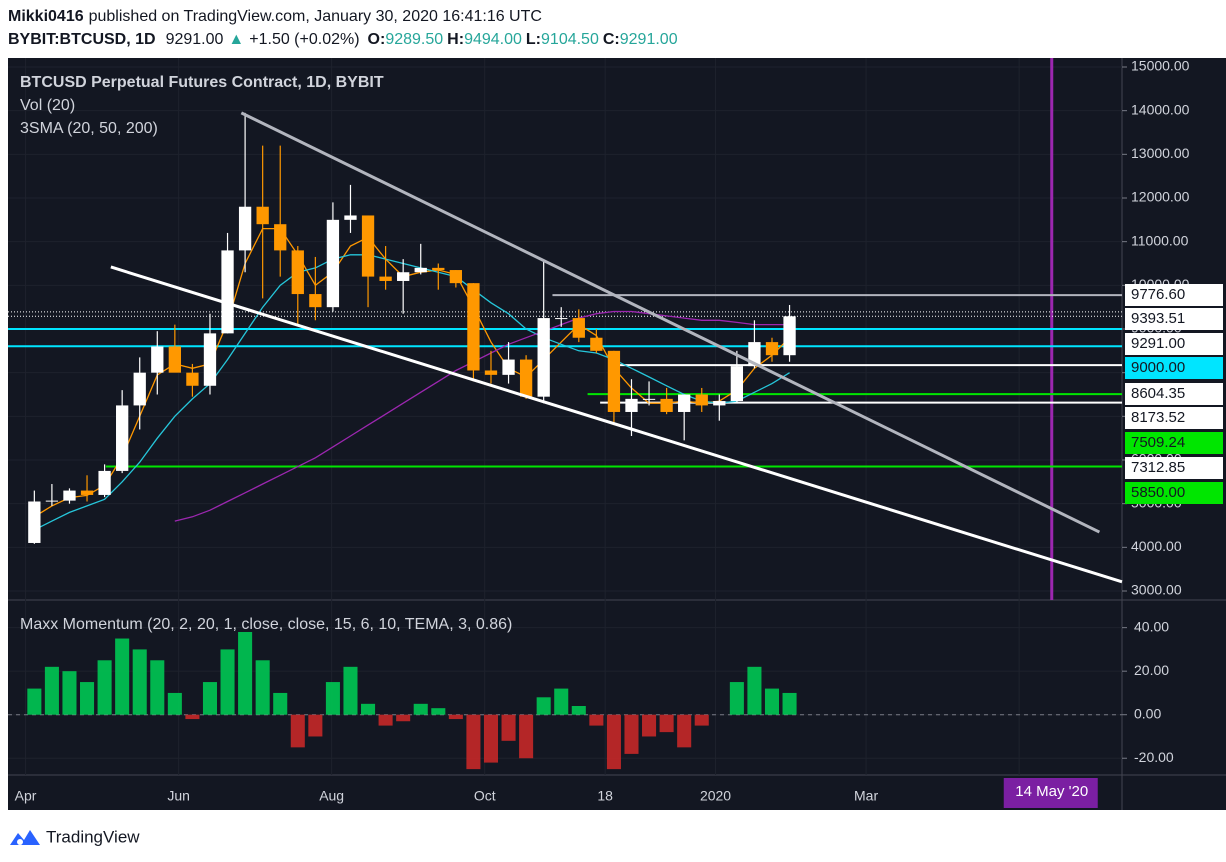 The width and height of the screenshot is (1226, 862). What do you see at coordinates (605, 796) in the screenshot?
I see `x-tick-label: 18` at bounding box center [605, 796].